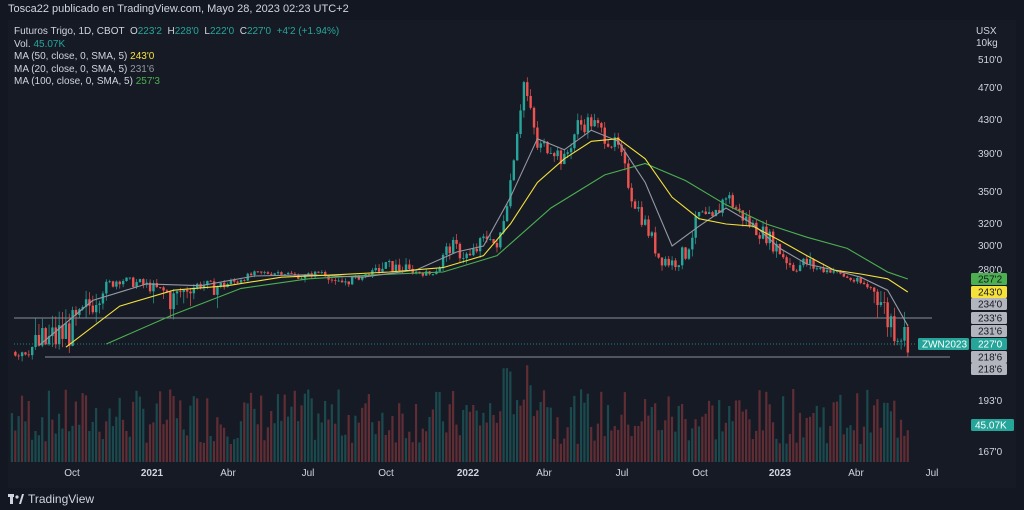 The height and width of the screenshot is (510, 1024). I want to click on volume-value: 45.07K, so click(49, 44).